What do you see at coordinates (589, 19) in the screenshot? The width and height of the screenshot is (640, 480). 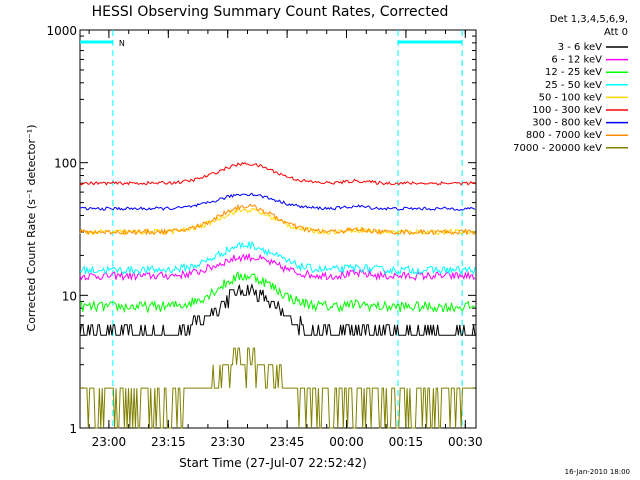 I see `legend-header-line-1: Det 1,3,4,5,6,9,` at bounding box center [589, 19].